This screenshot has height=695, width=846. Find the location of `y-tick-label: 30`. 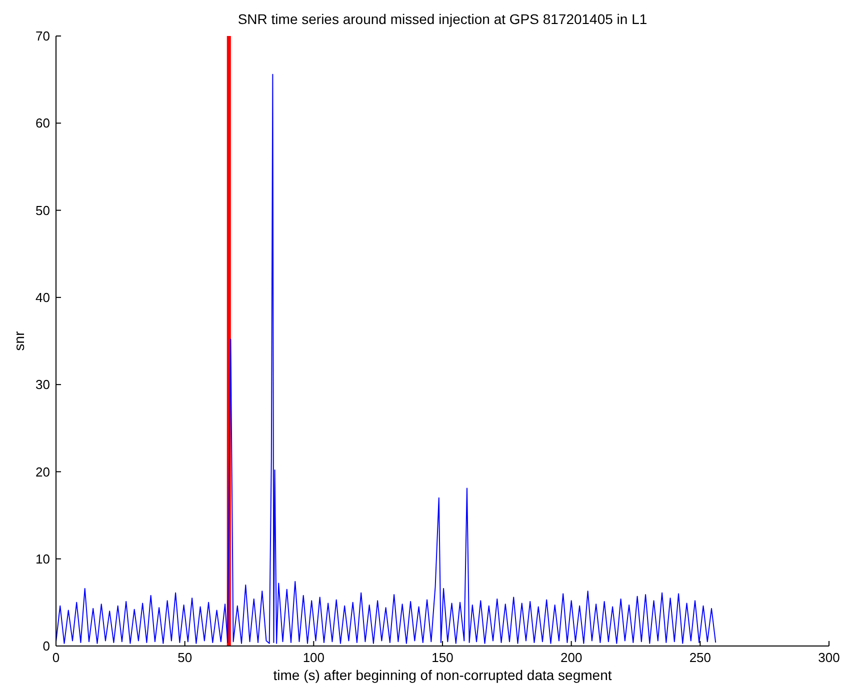

y-tick-label: 30 is located at coordinates (43, 384).